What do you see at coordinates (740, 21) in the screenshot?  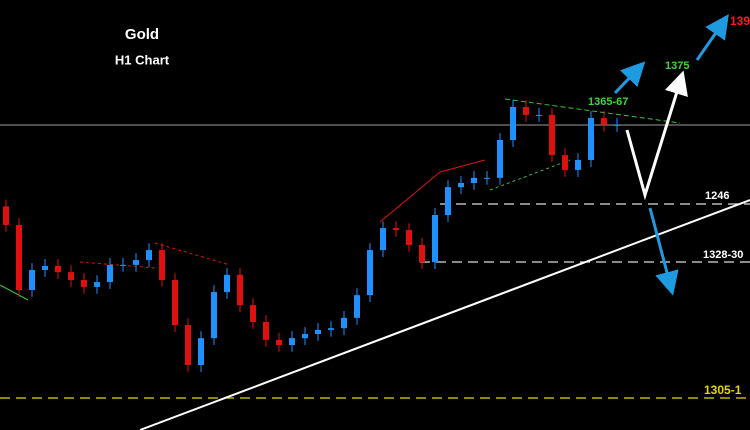 I see `level-label: 139` at bounding box center [740, 21].